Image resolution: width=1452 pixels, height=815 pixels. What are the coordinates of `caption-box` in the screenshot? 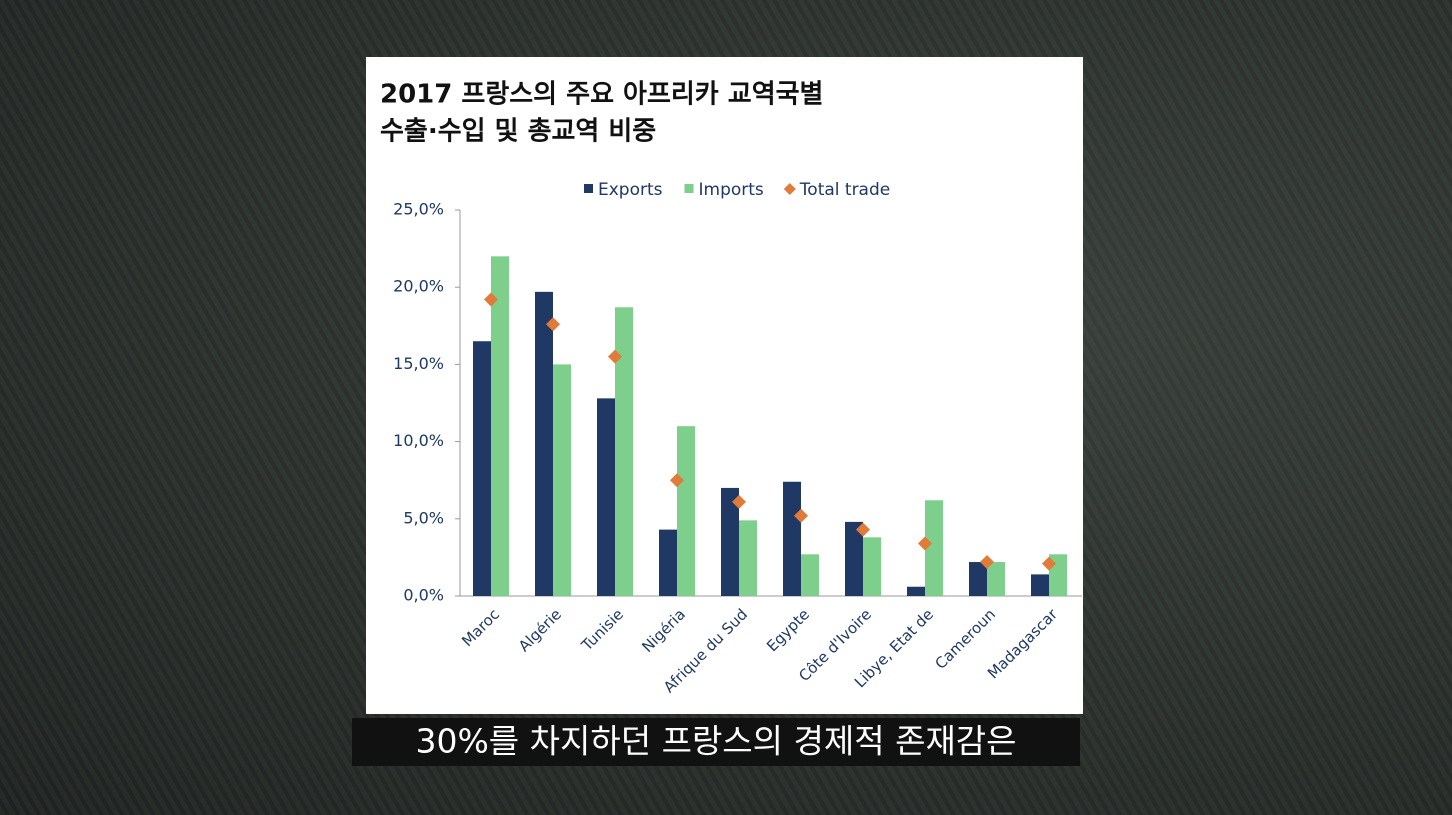 It's located at (716, 742).